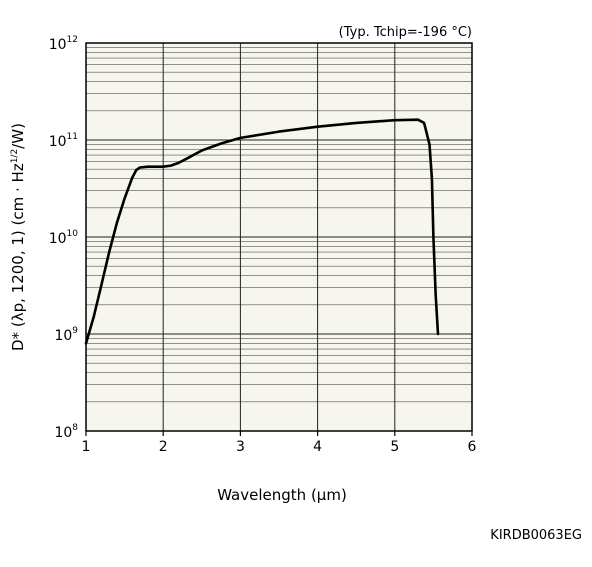 The image size is (592, 567). Describe the element at coordinates (66, 432) in the screenshot. I see `y-tick-label: 10⁸` at that location.